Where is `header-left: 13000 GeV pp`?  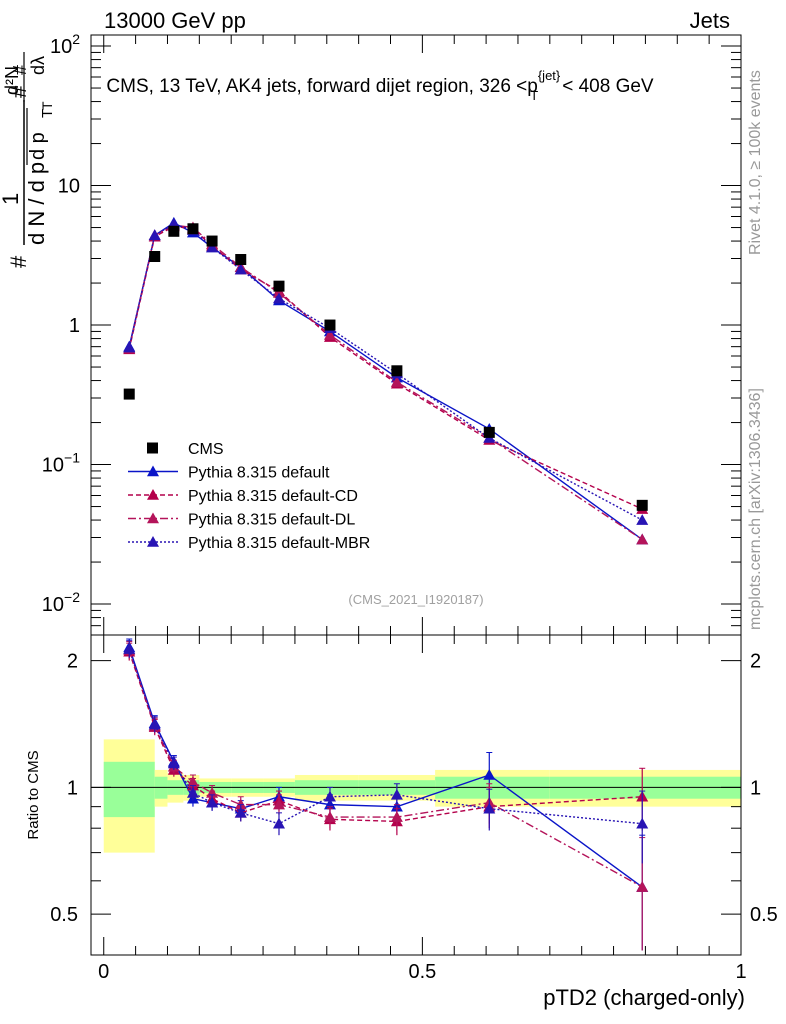
header-left: 13000 GeV pp is located at coordinates (175, 20).